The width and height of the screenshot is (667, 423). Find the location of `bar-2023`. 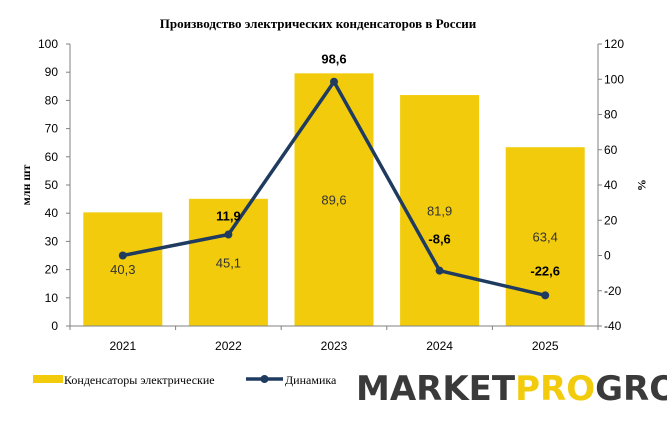

bar-2023 is located at coordinates (334, 199).